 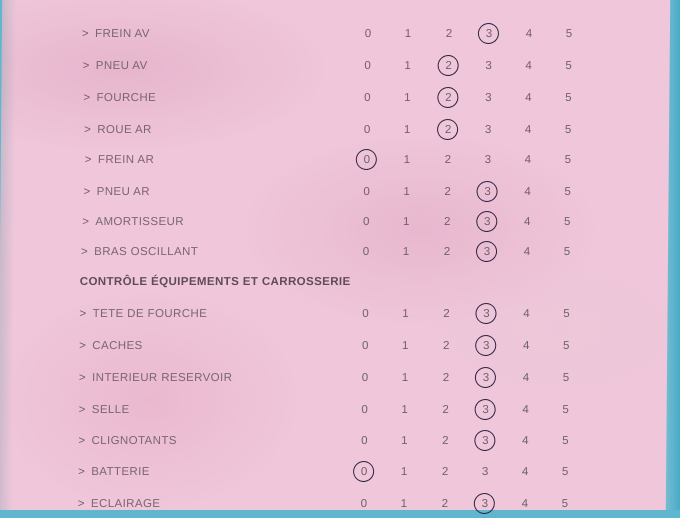 I want to click on item-label: > BRAS OSCILLANT, so click(x=139, y=252).